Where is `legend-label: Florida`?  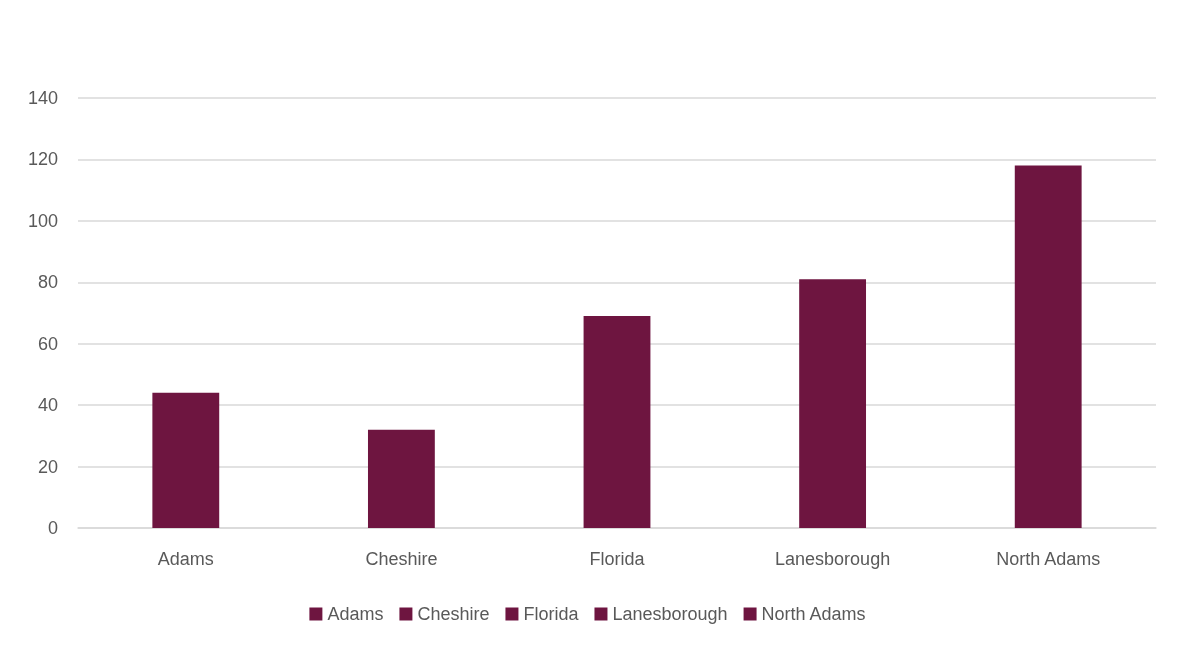
legend-label: Florida is located at coordinates (551, 614).